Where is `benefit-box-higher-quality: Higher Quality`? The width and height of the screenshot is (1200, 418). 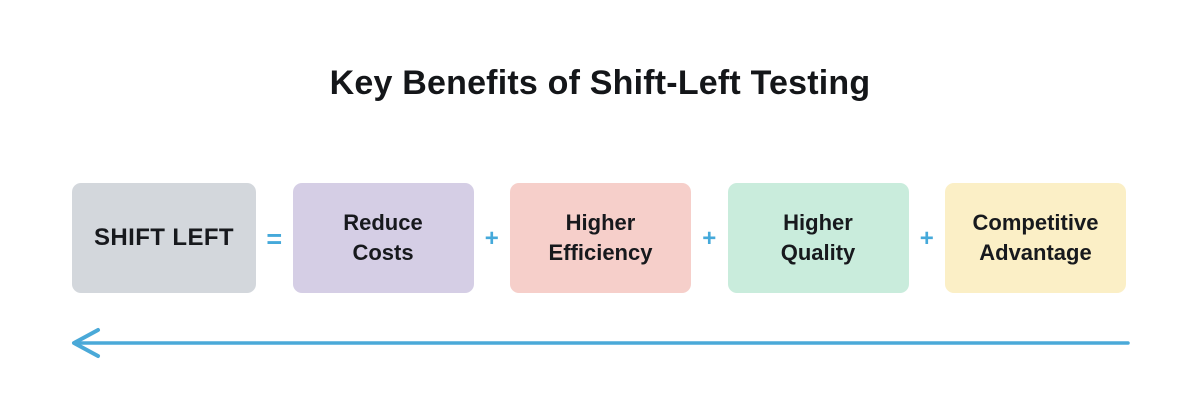
benefit-box-higher-quality: Higher Quality is located at coordinates (818, 238).